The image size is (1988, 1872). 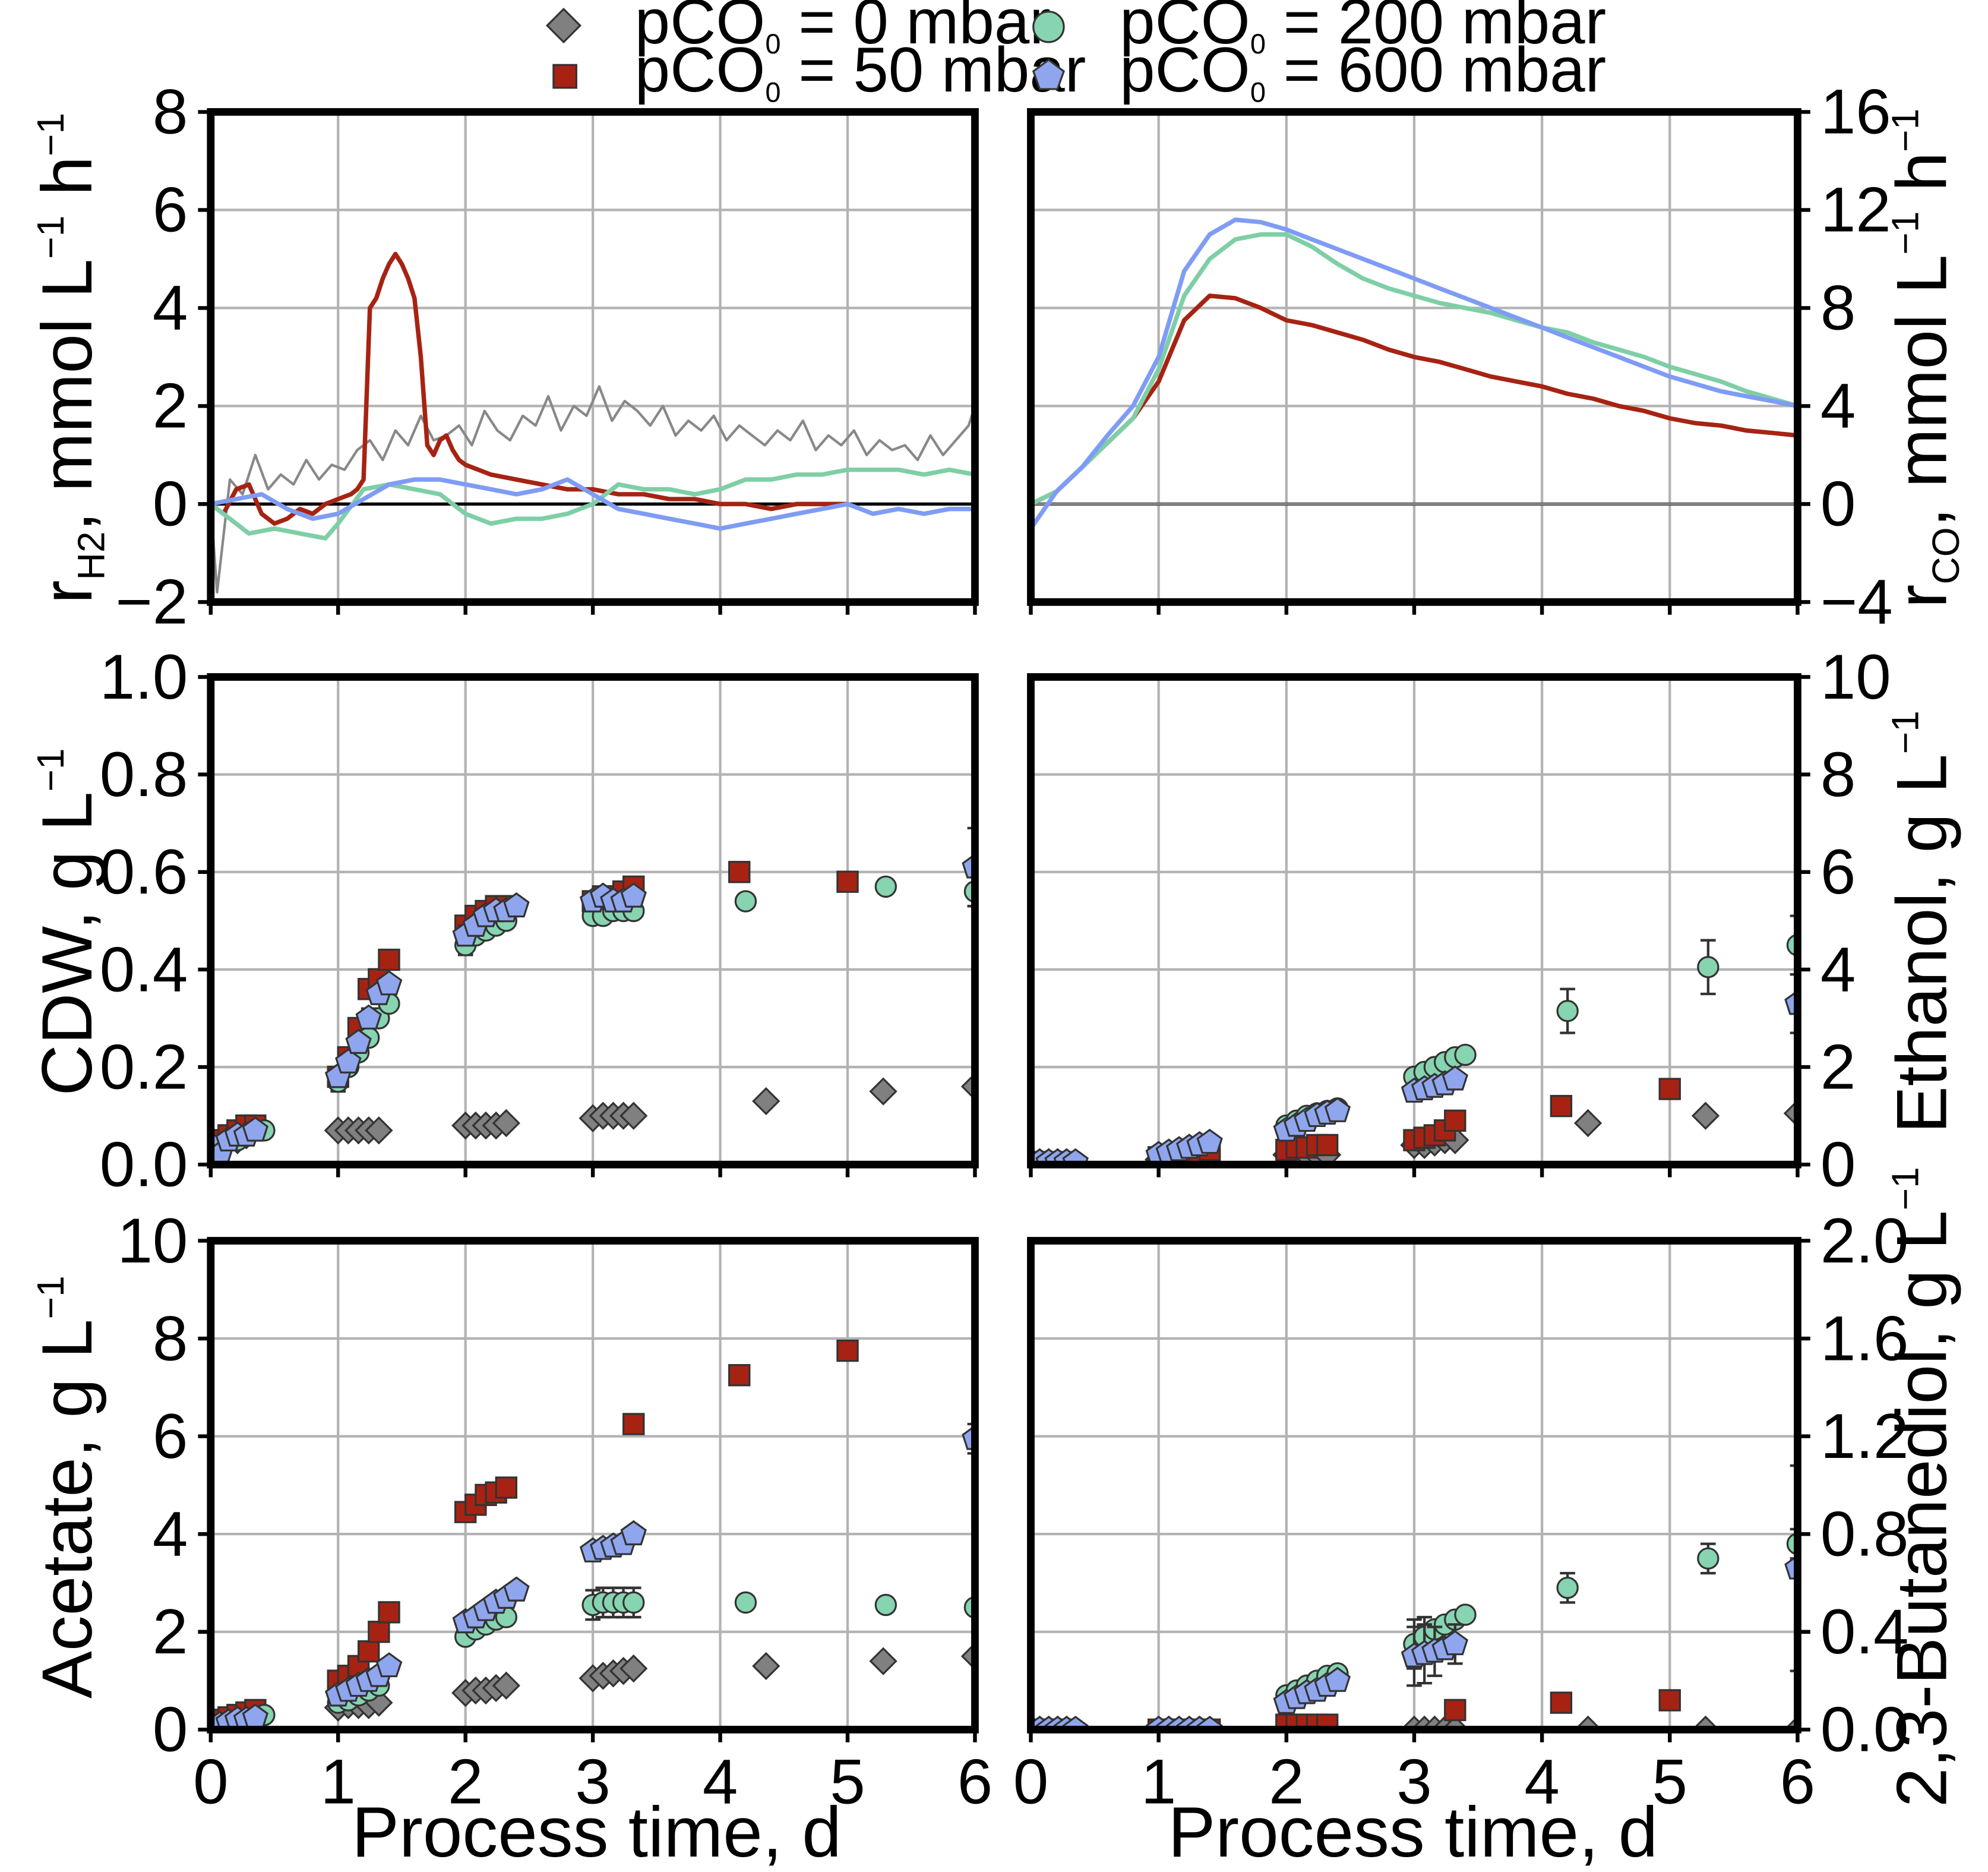 I want to click on rco-ytick-label-4: 12, so click(x=1856, y=209).